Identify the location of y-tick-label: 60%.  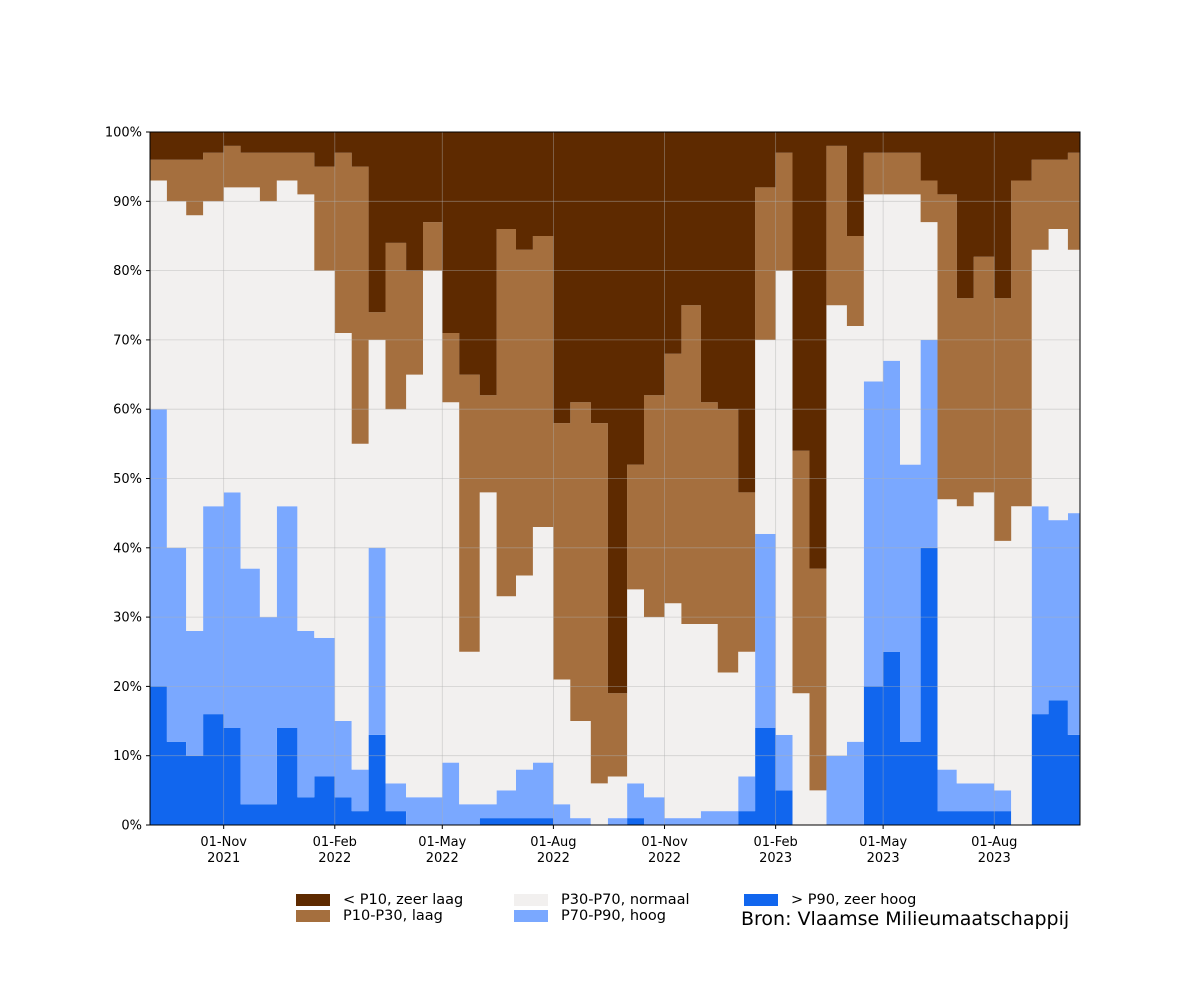
(127, 410).